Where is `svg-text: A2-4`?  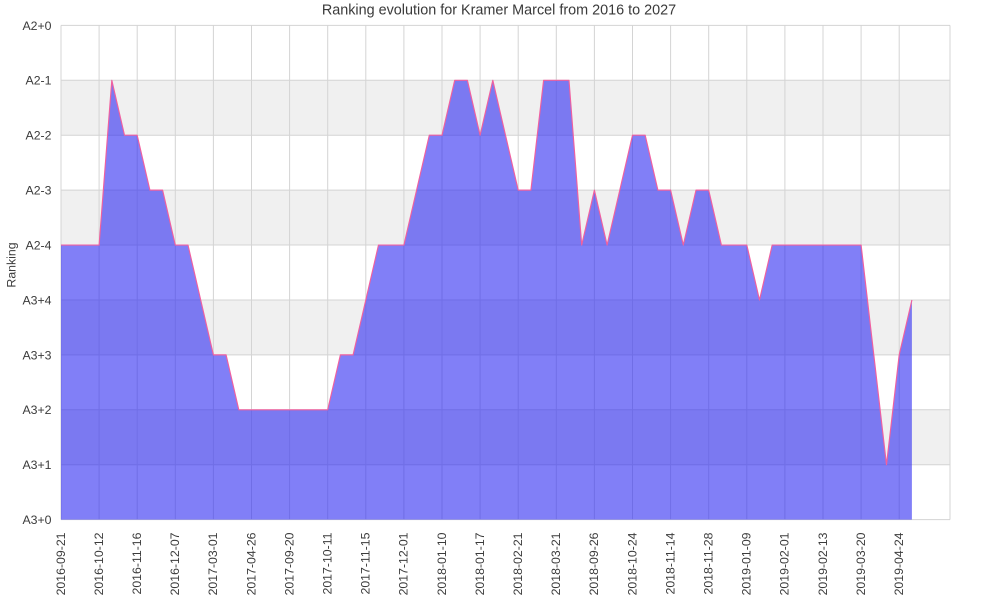 svg-text: A2-4 is located at coordinates (39, 245).